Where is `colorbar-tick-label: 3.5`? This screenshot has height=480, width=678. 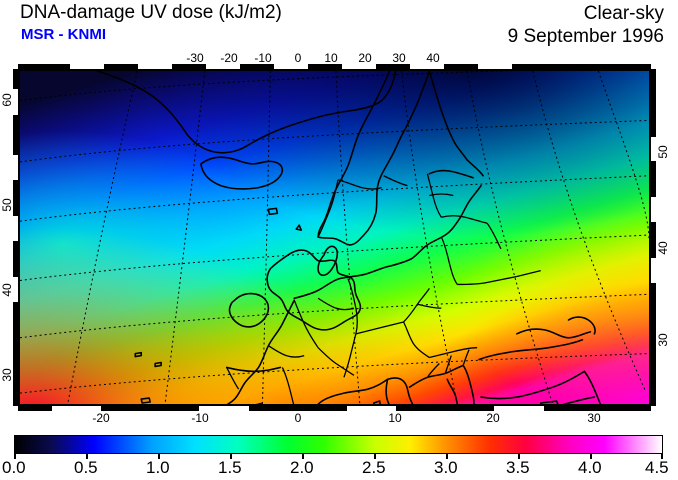 colorbar-tick-label: 3.5 is located at coordinates (518, 467).